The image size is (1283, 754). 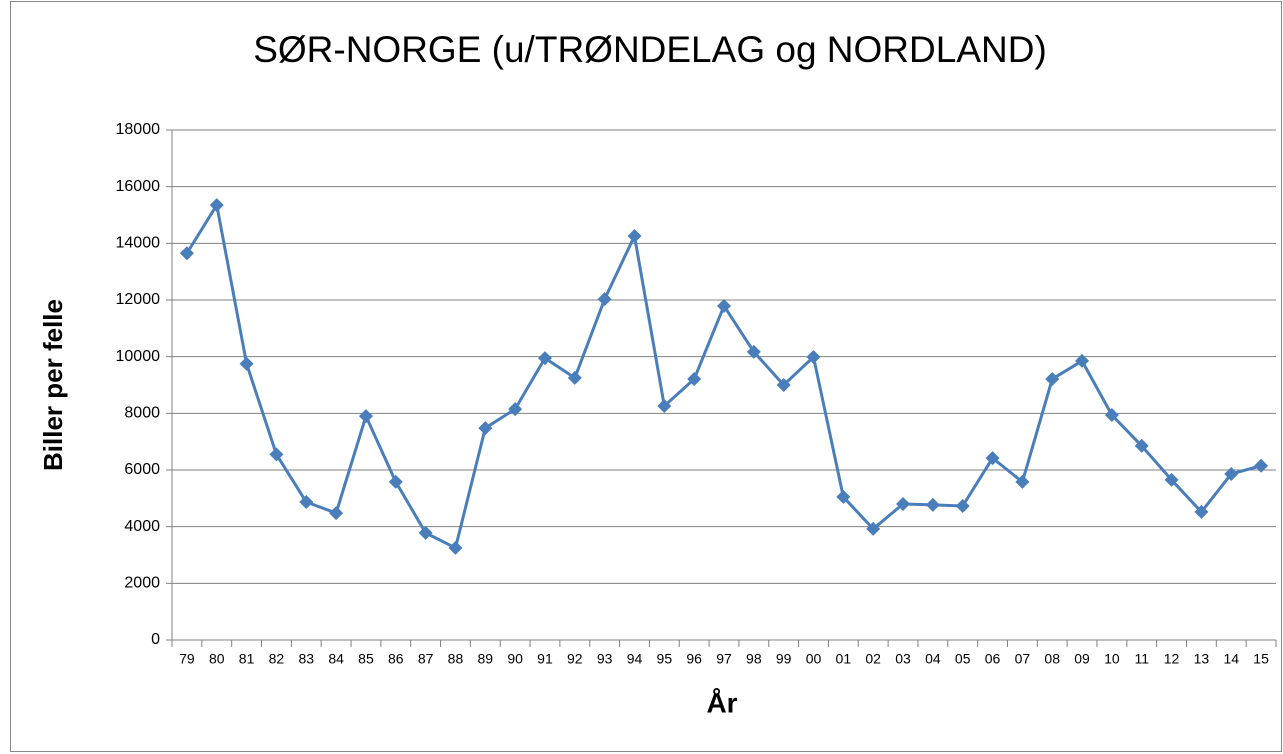 I want to click on x-tick-label: 13, so click(x=1202, y=659).